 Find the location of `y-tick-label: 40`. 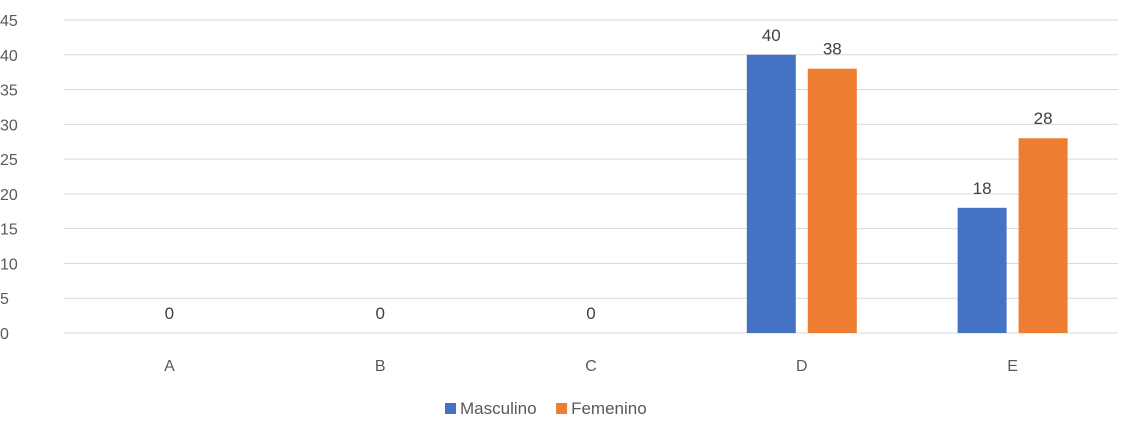

y-tick-label: 40 is located at coordinates (9, 56).